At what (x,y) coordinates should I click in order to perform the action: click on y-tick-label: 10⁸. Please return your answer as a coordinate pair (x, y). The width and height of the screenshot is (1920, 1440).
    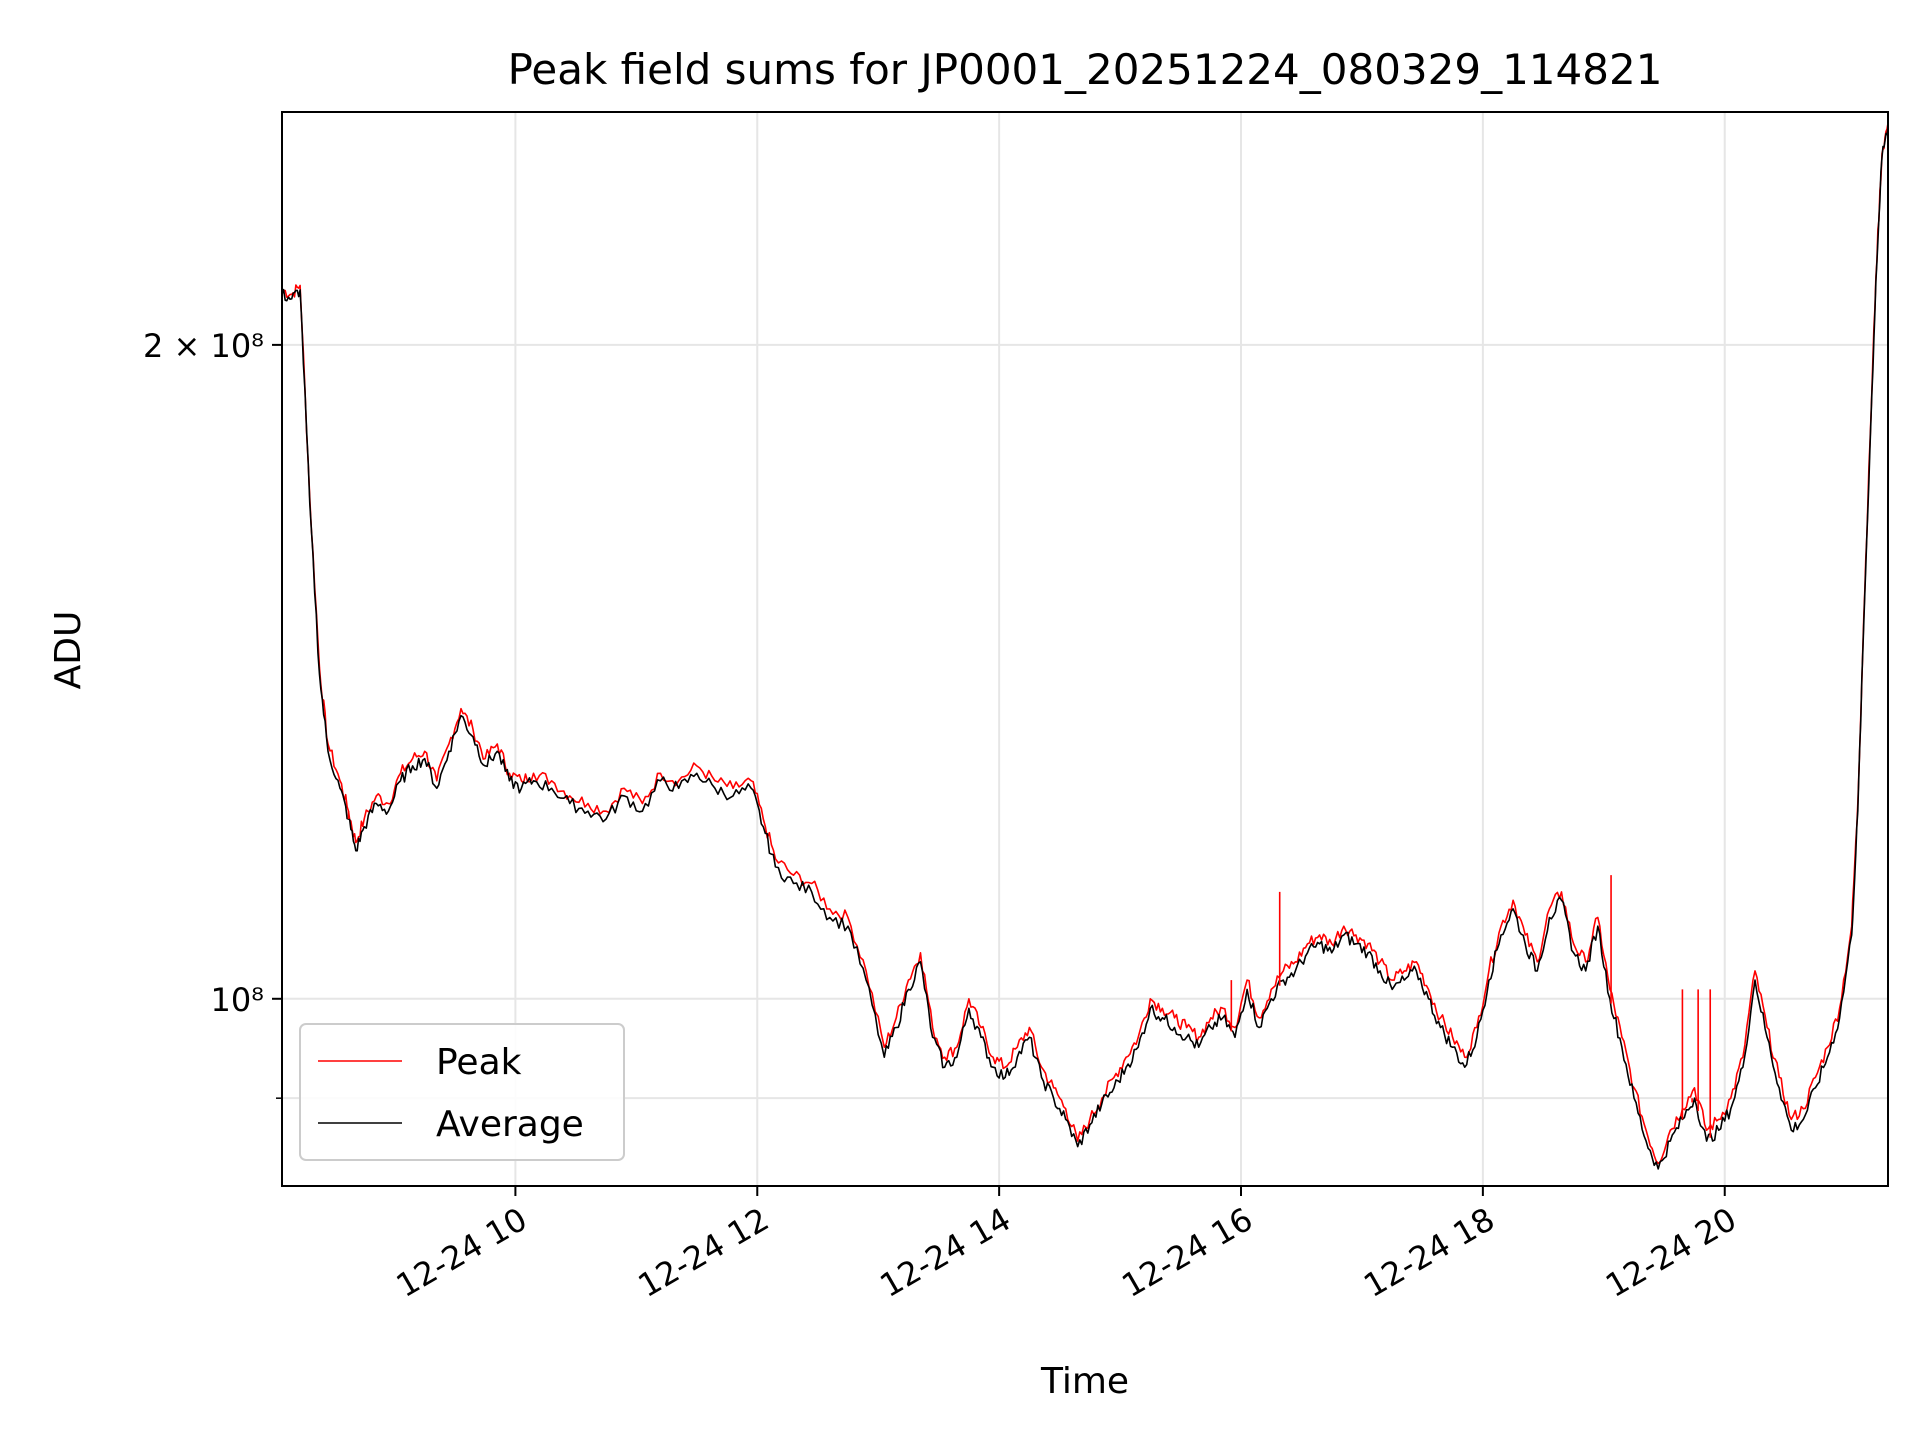
    Looking at the image, I should click on (237, 1000).